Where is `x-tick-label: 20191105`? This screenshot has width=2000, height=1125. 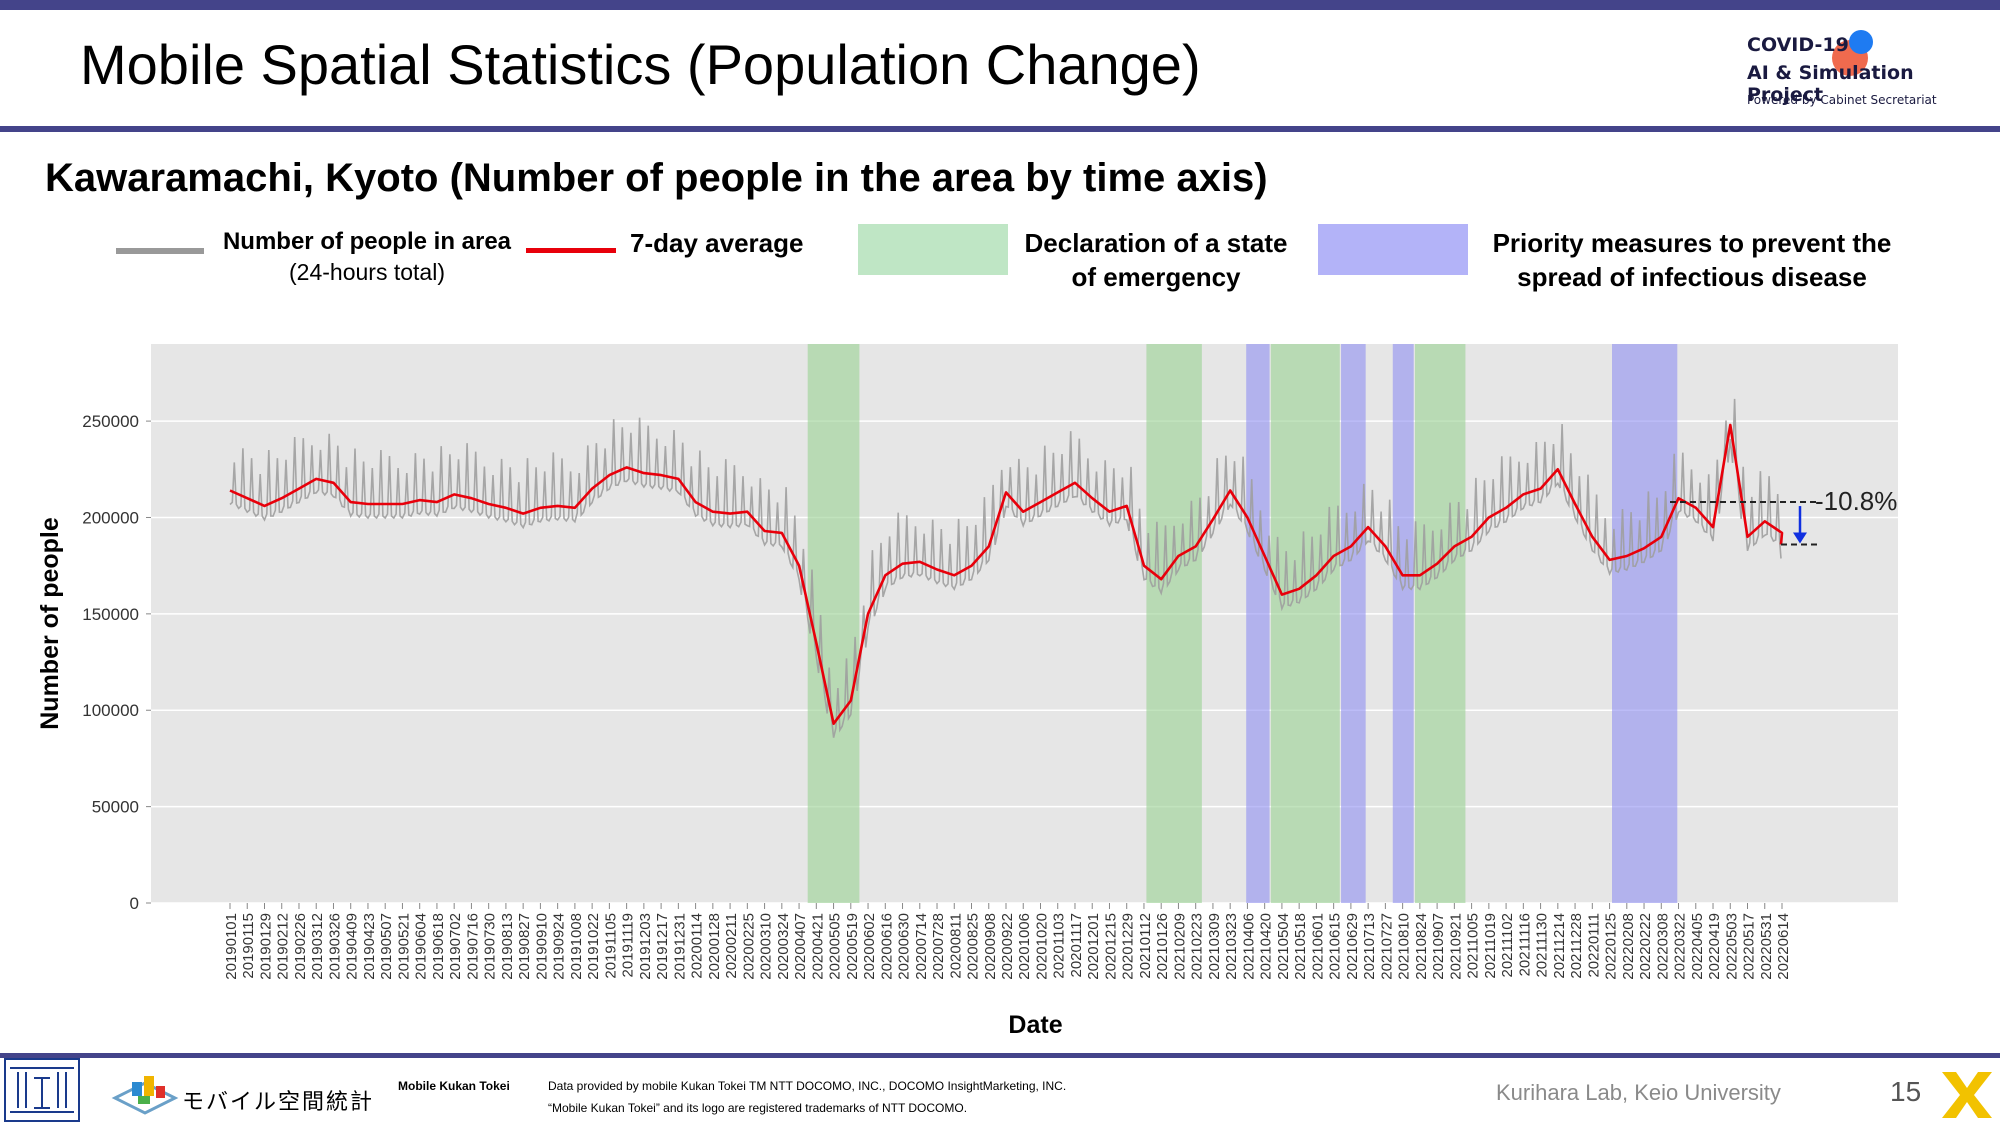
x-tick-label: 20191105 is located at coordinates (610, 946).